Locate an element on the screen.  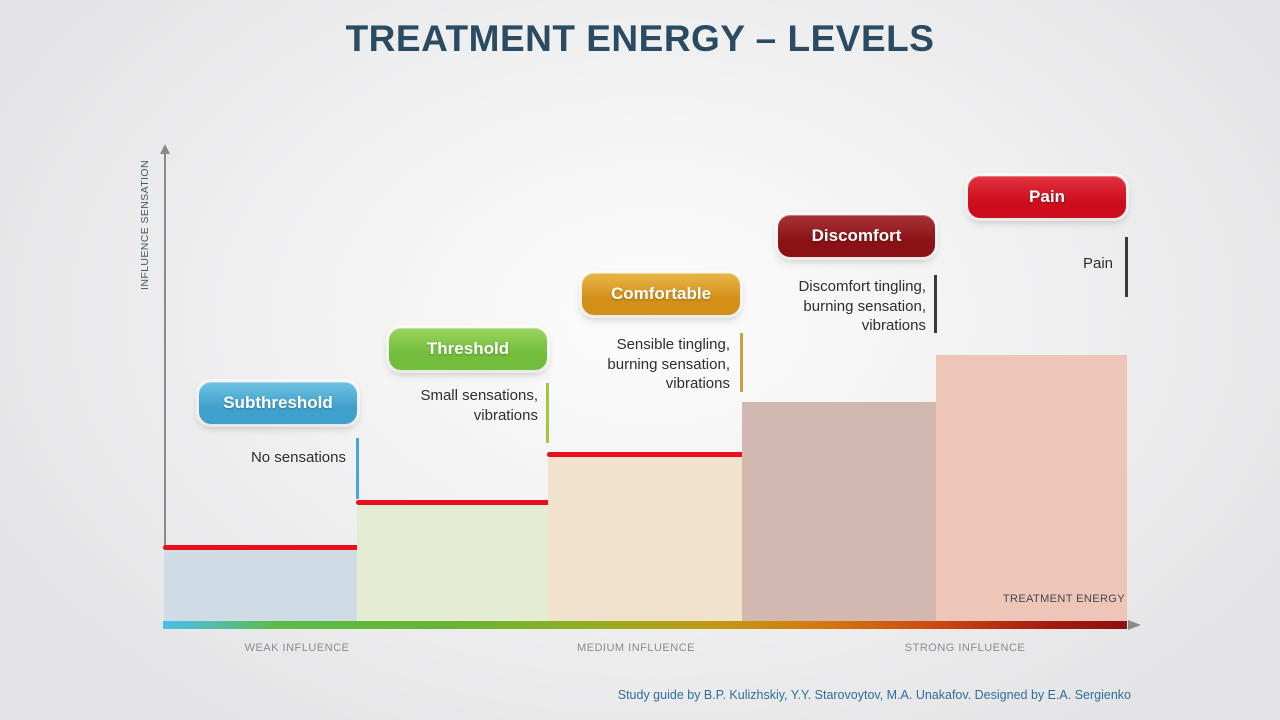
badge-subthreshold: Subthreshold is located at coordinates (278, 403).